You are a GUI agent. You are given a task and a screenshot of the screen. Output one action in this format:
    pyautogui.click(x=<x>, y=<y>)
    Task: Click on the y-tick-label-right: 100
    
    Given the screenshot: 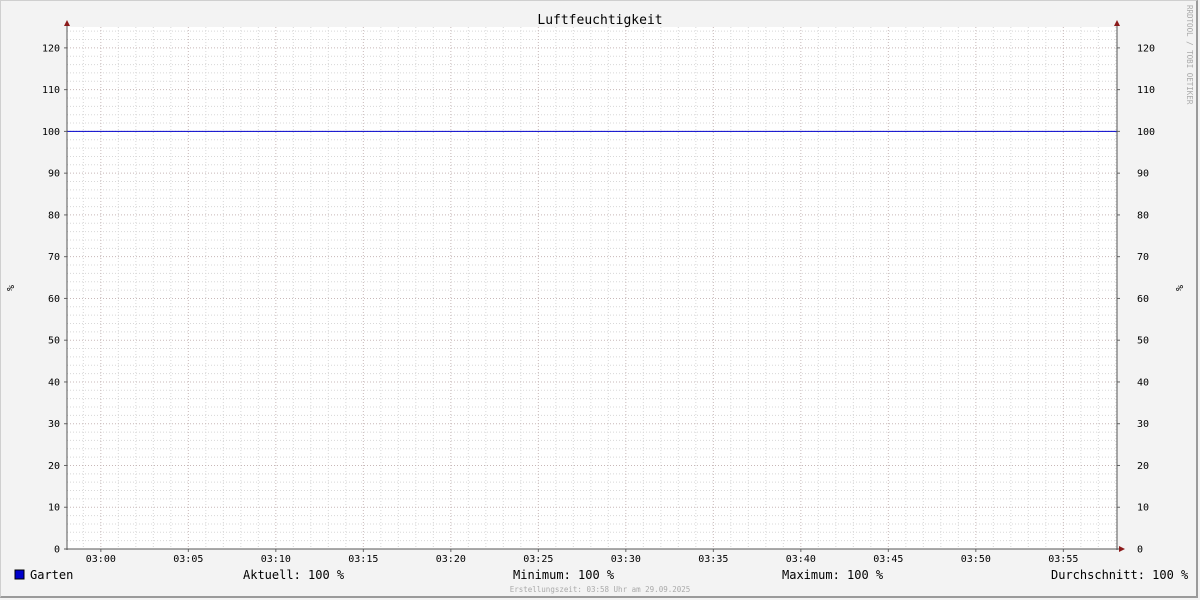 What is the action you would take?
    pyautogui.click(x=1146, y=132)
    